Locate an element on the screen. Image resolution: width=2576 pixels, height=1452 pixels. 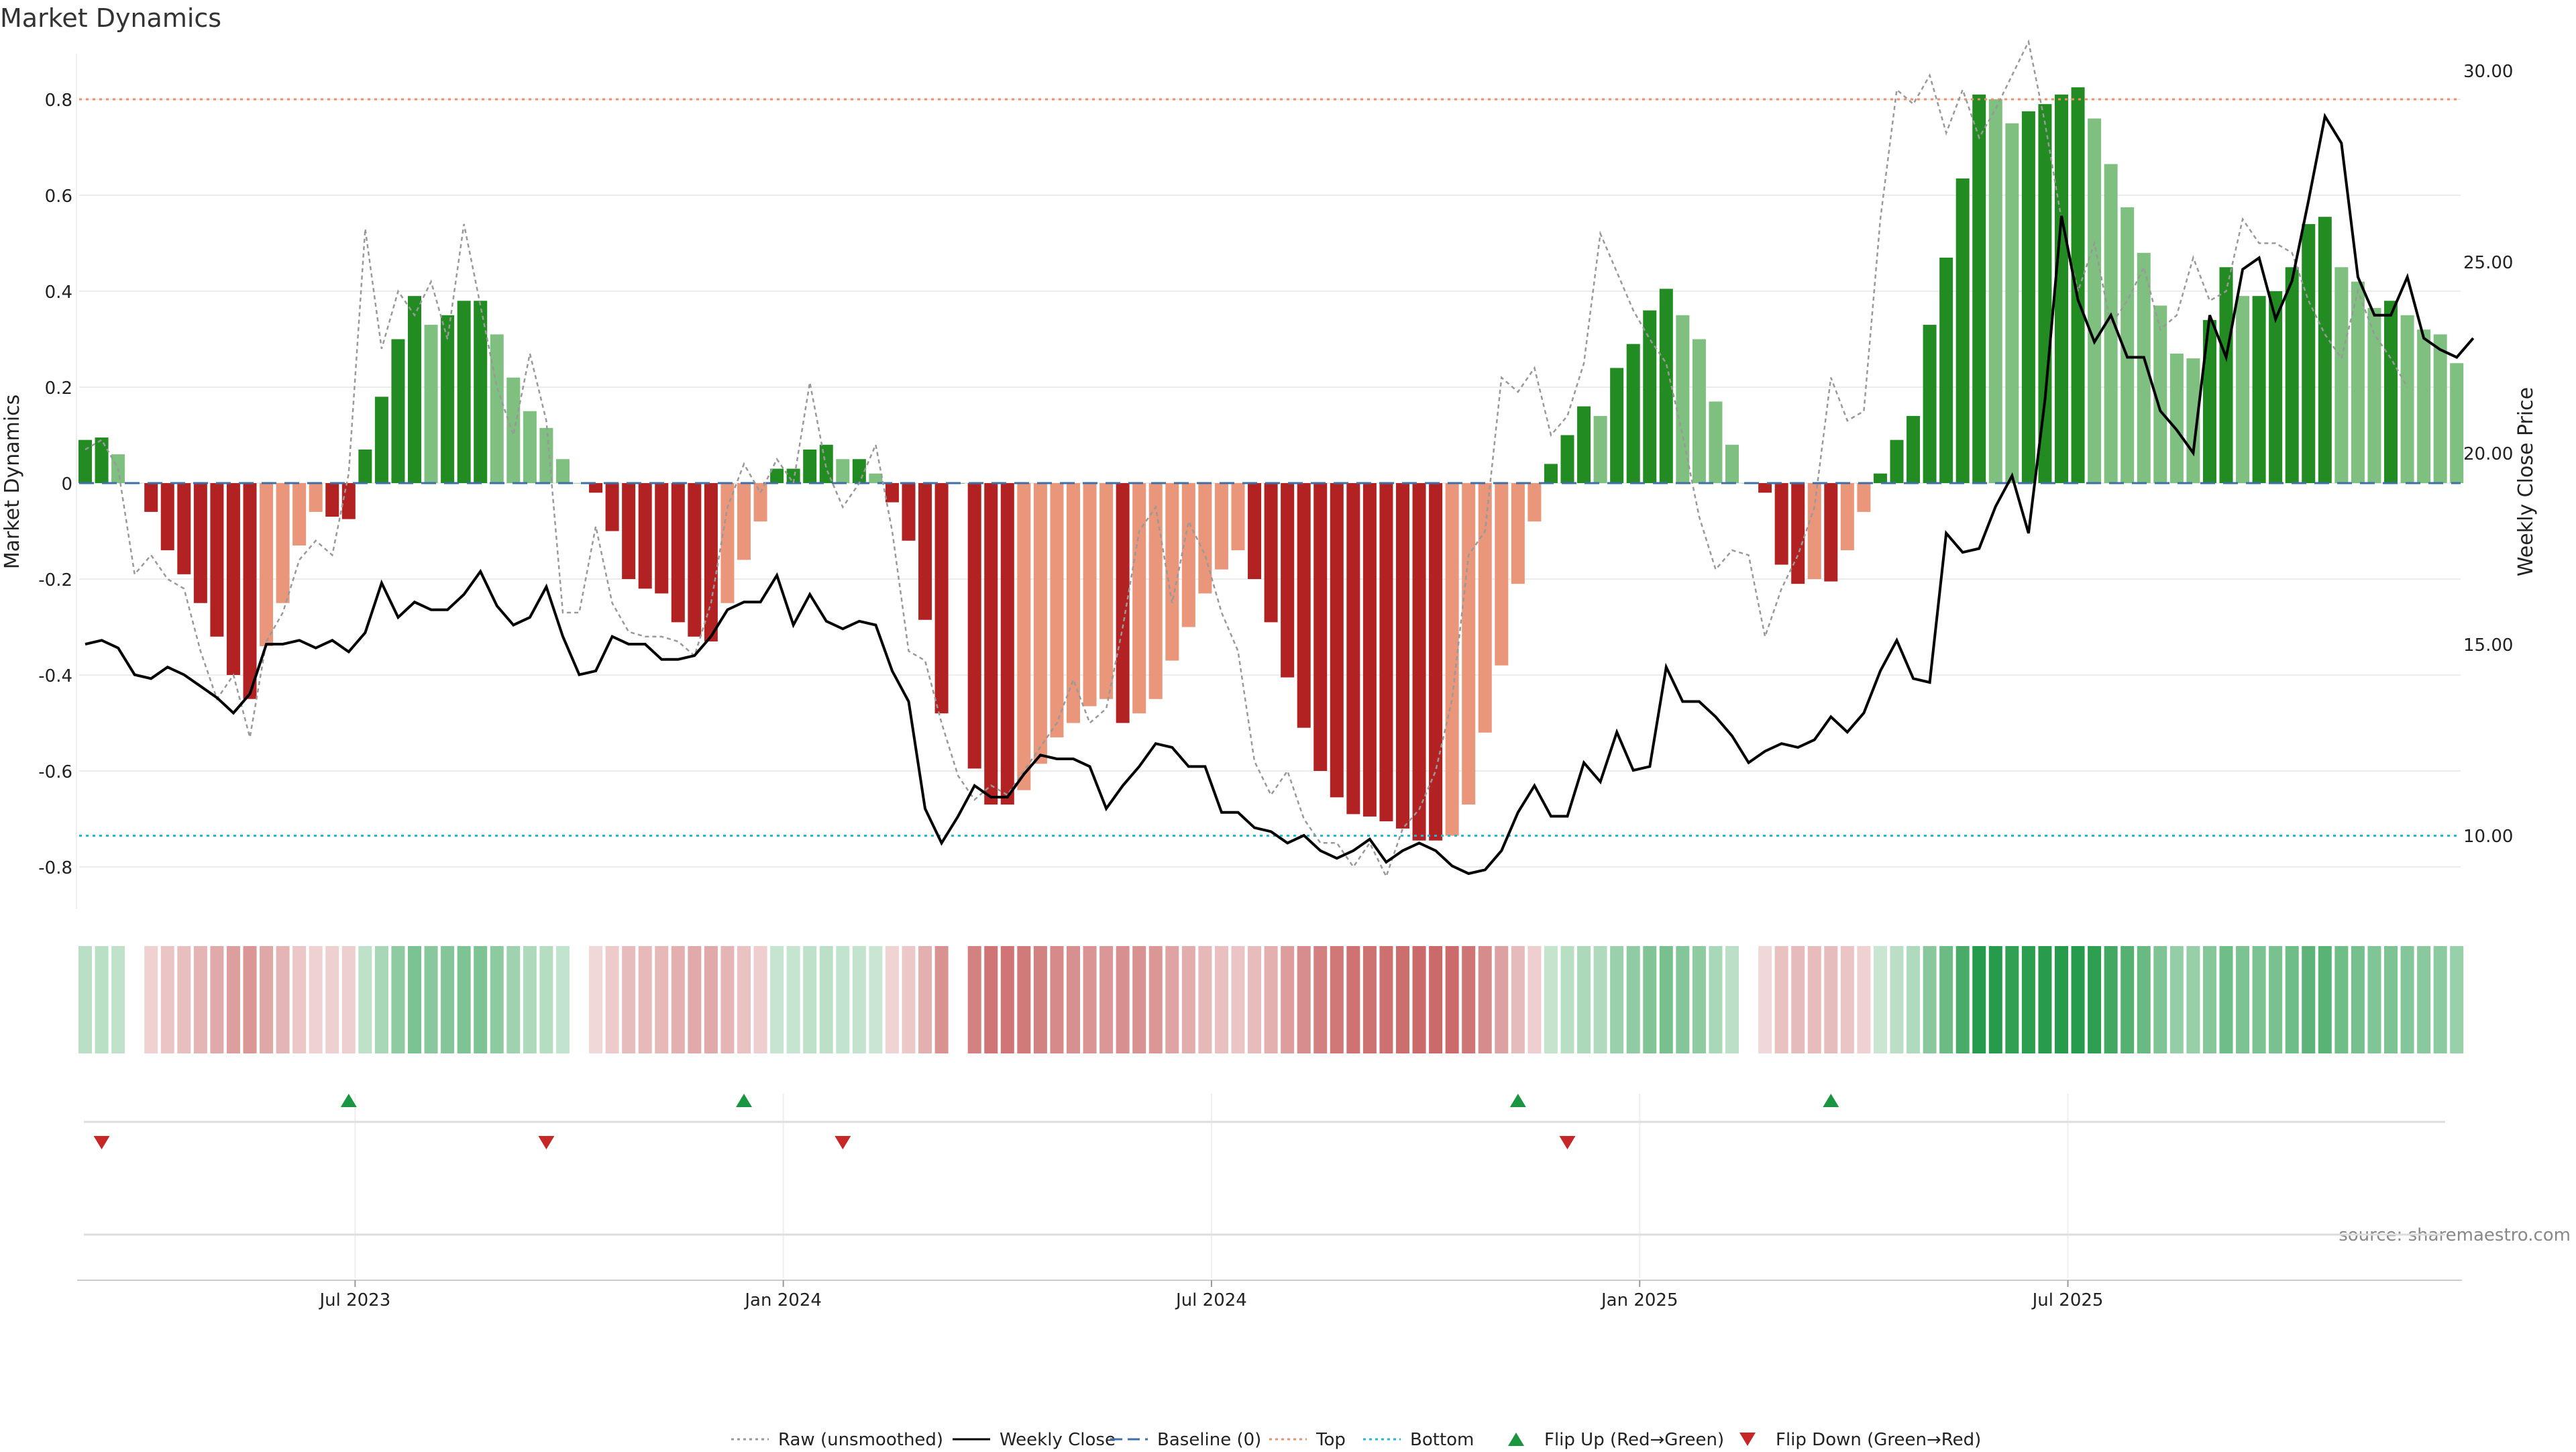
legend-item: Raw (unsmoothed) is located at coordinates (837, 1440).